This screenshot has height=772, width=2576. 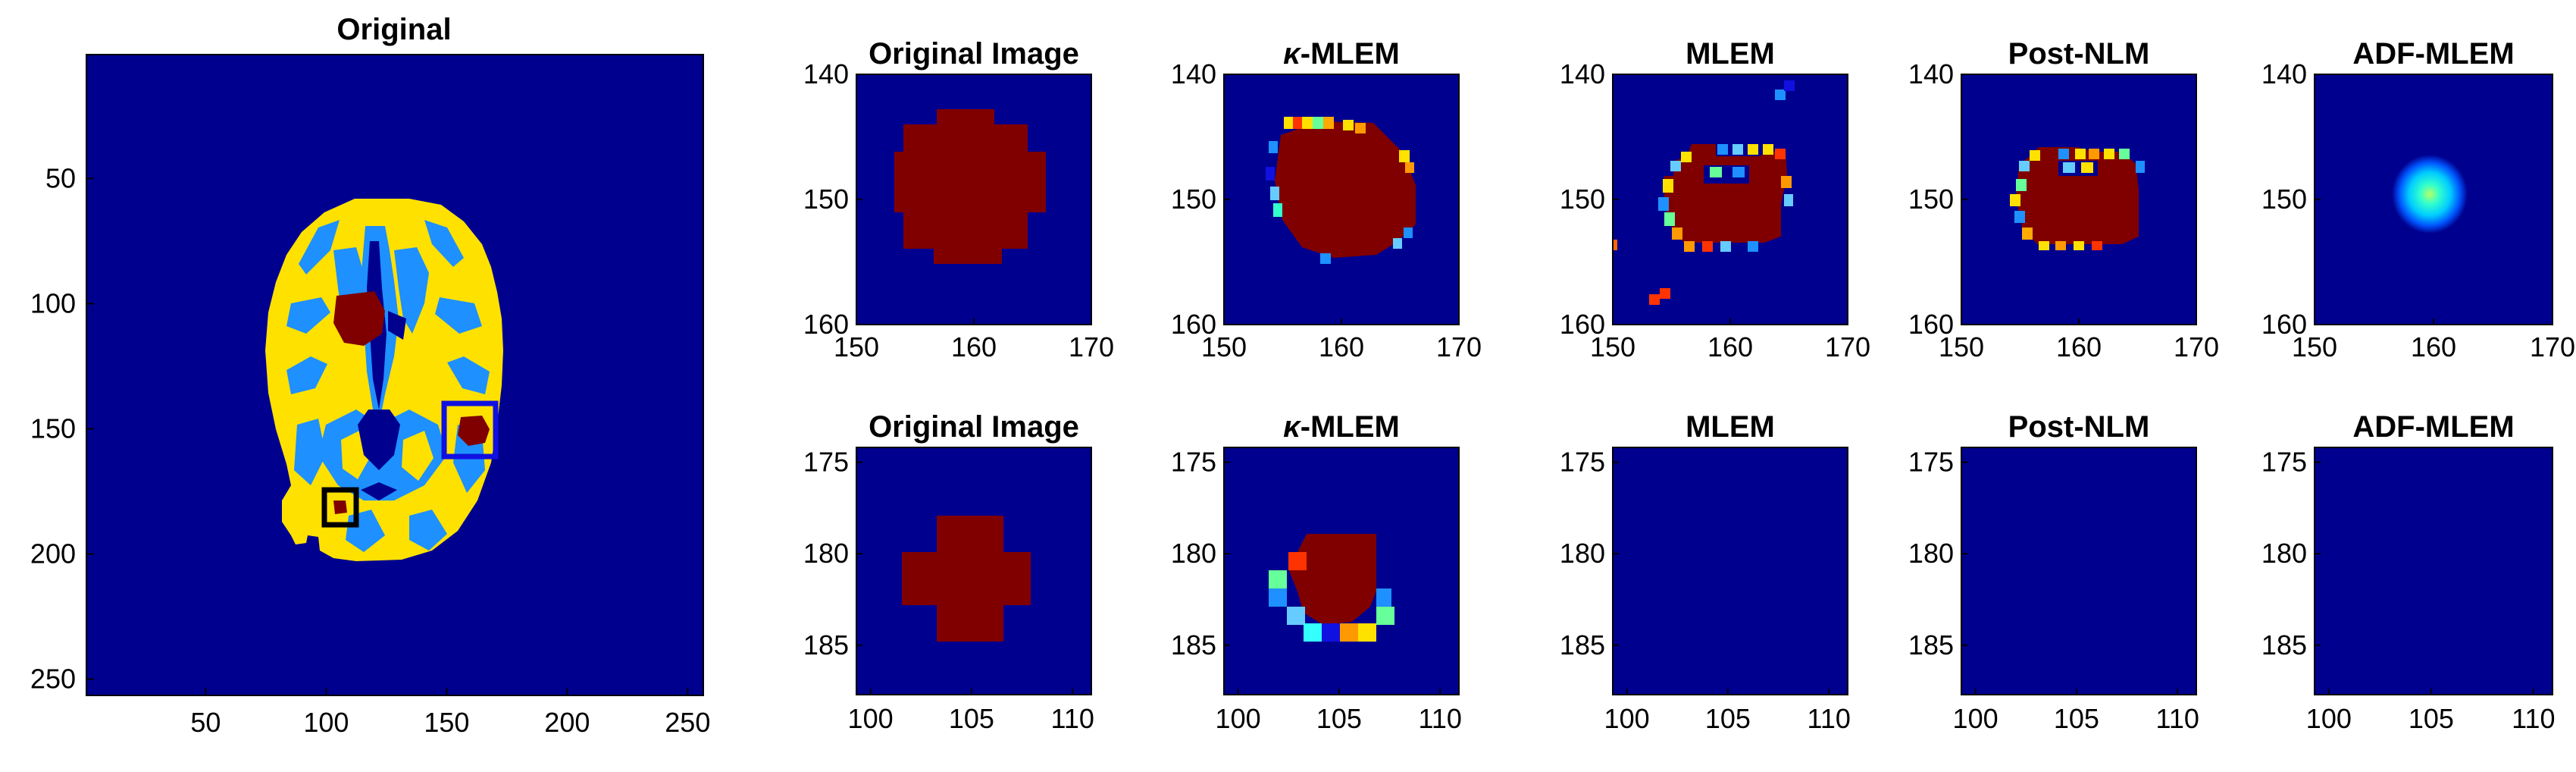 I want to click on row2-panel-title: κ-MLEM, so click(x=1341, y=427).